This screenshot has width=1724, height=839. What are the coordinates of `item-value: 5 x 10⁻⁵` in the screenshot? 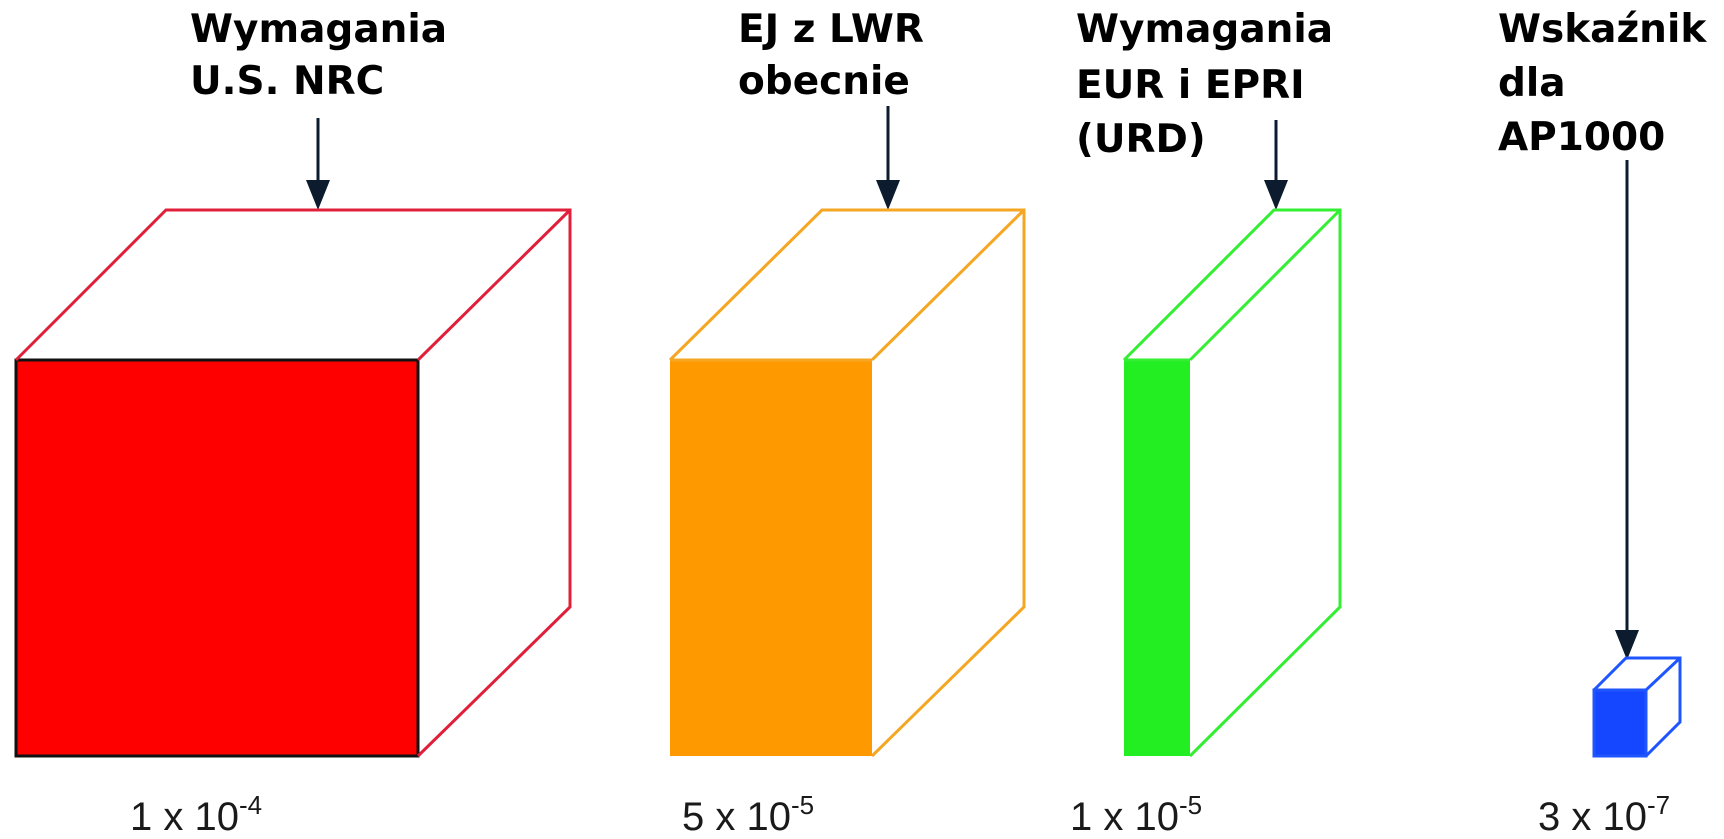 It's located at (748, 814).